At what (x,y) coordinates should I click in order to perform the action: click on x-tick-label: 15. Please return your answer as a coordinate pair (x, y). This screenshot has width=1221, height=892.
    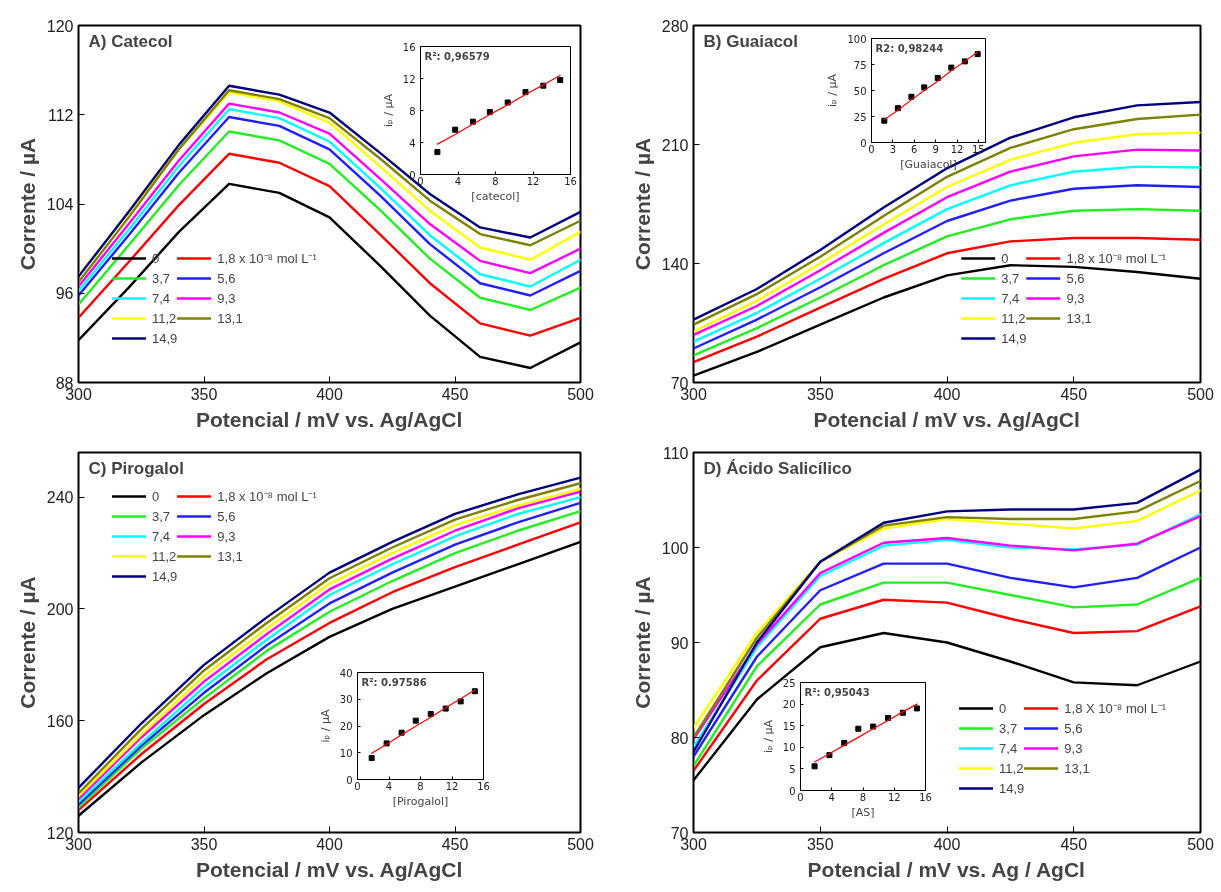
    Looking at the image, I should click on (978, 149).